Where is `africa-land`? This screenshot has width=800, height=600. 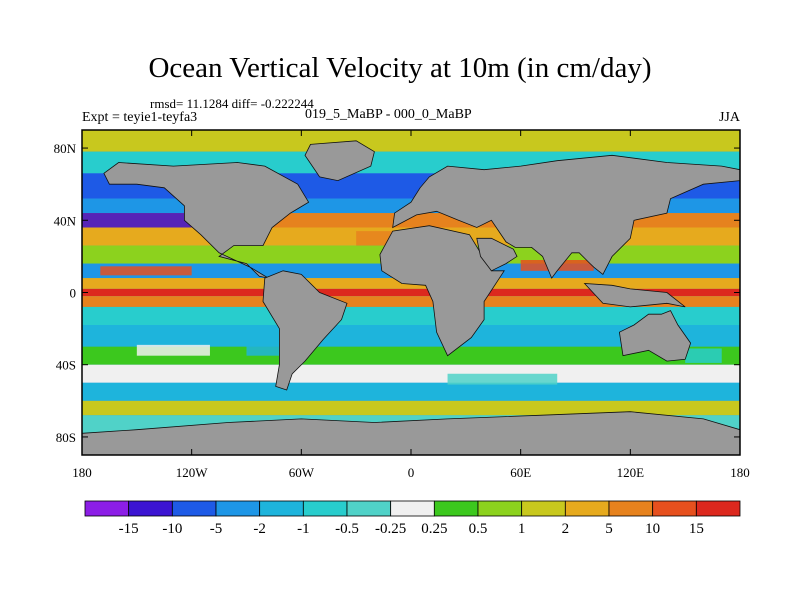 africa-land is located at coordinates (442, 291).